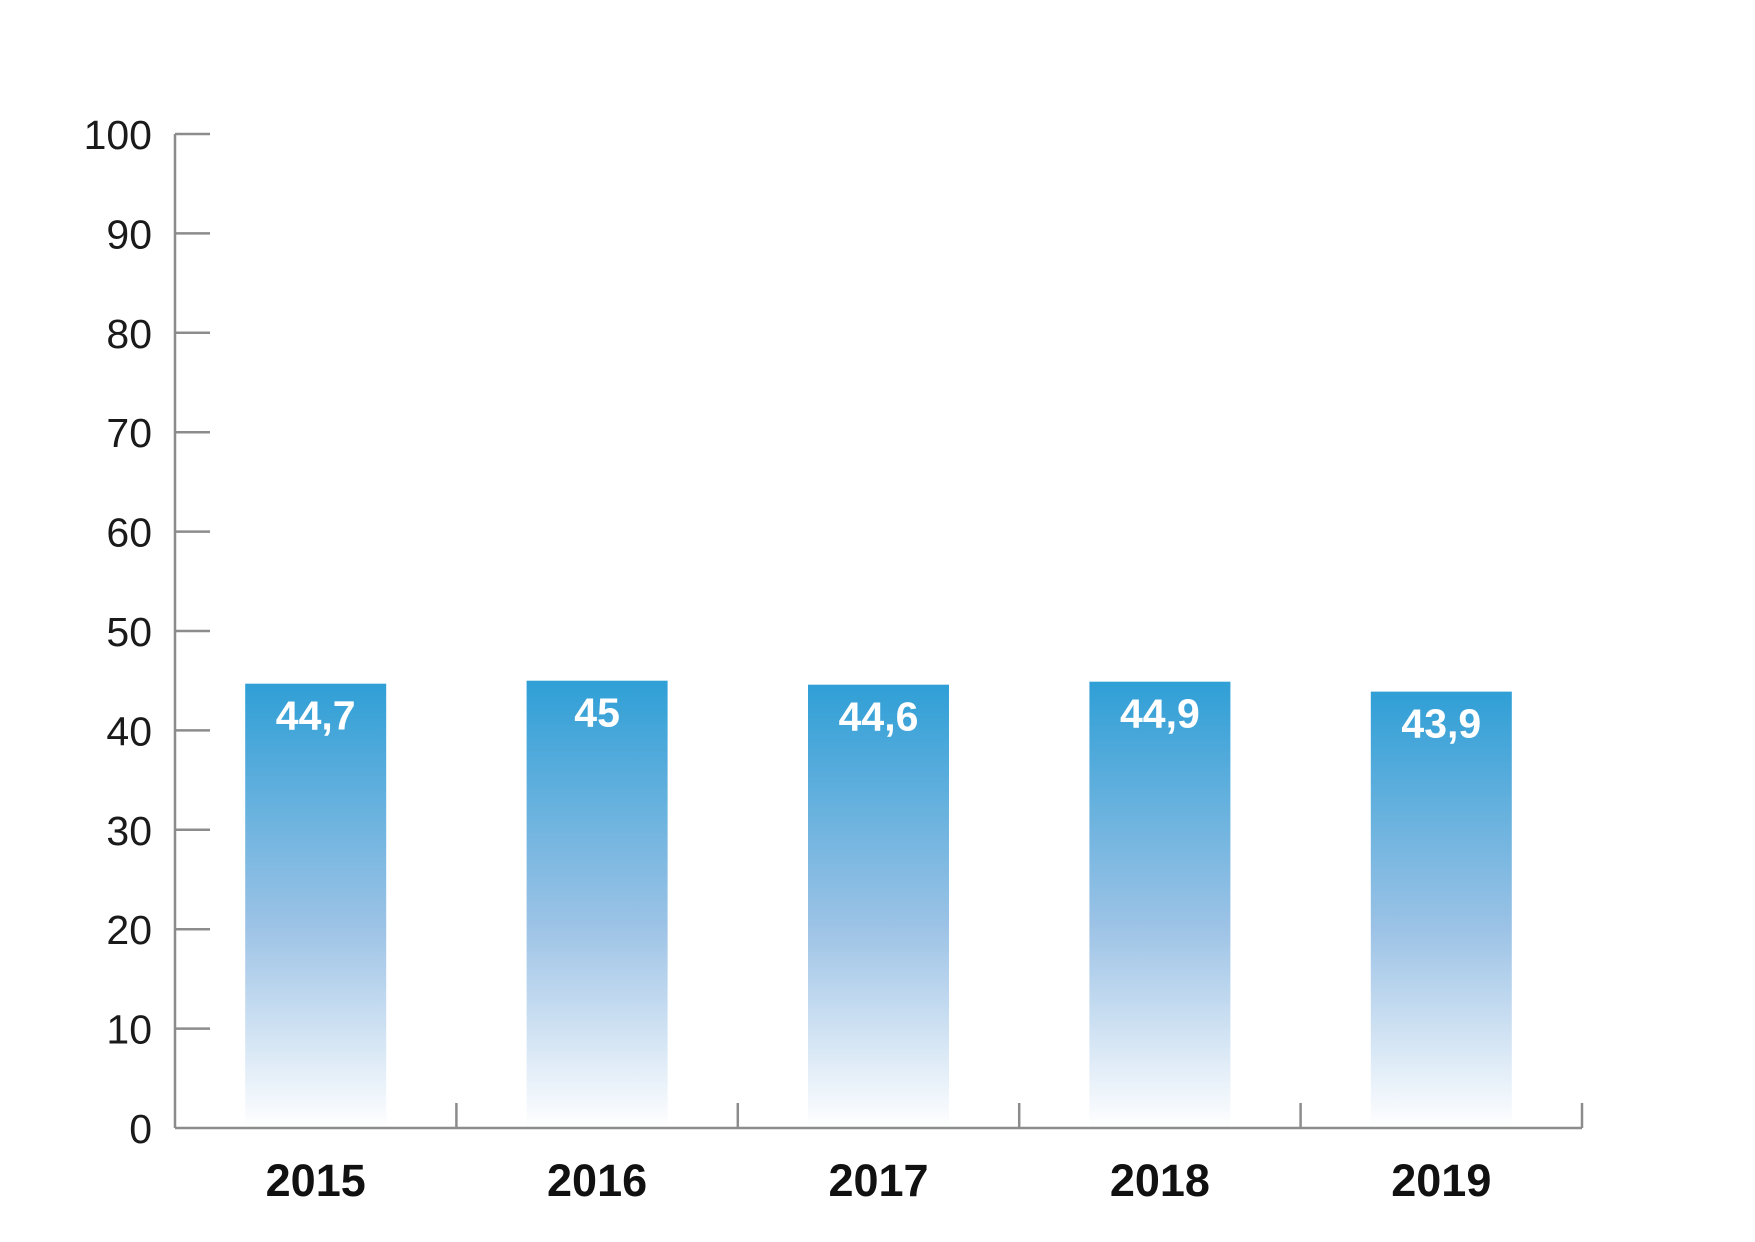  I want to click on bar-2018, so click(1160, 904).